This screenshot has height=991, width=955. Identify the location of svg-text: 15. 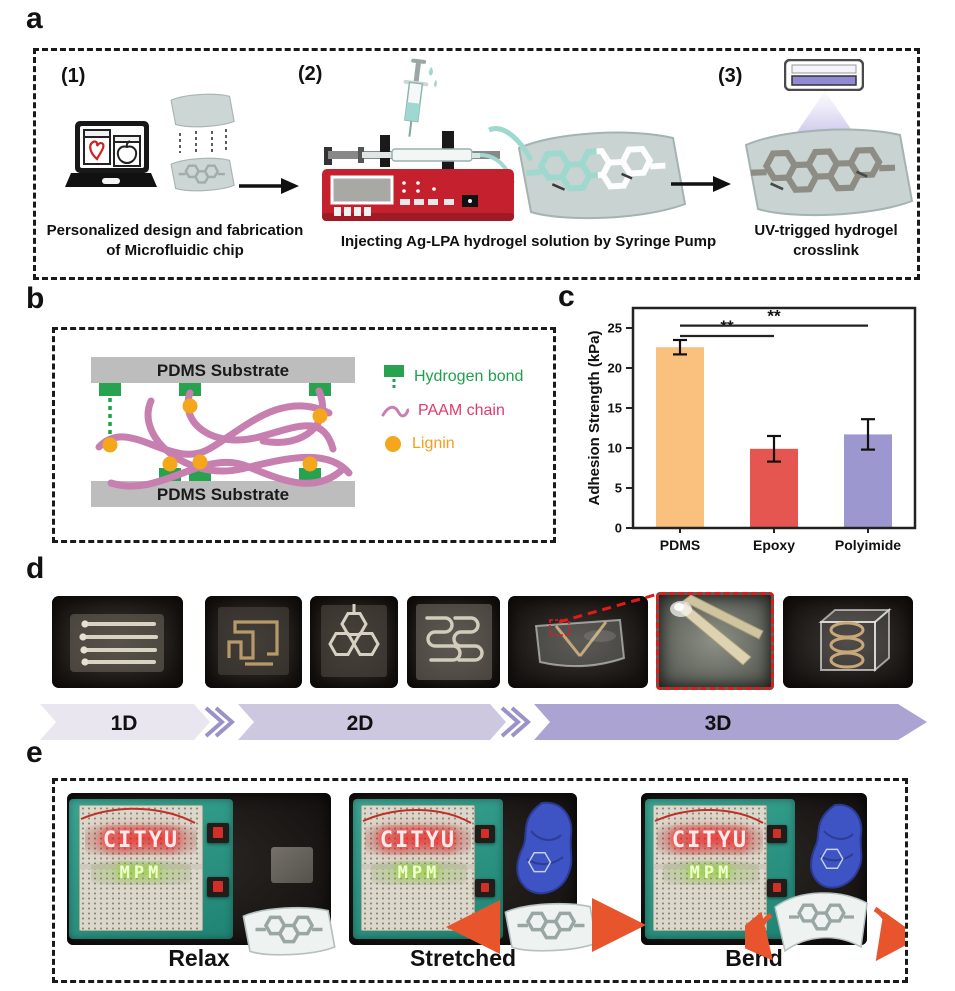
(615, 408).